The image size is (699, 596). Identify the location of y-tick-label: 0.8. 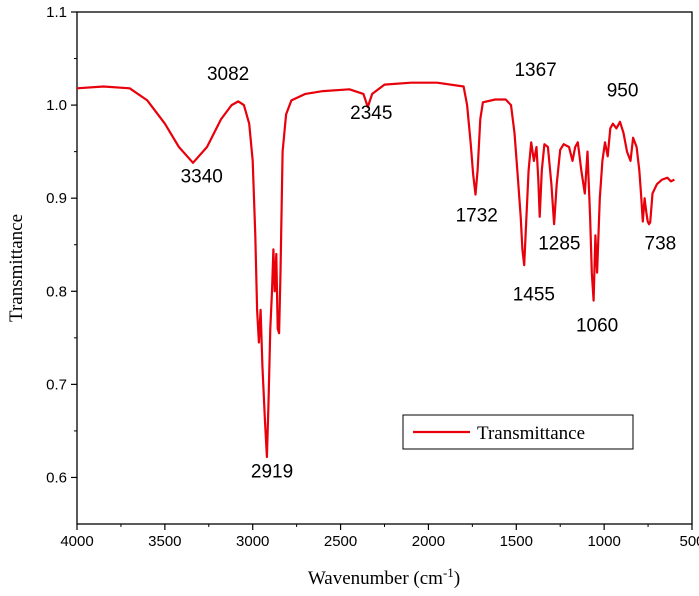
(56, 291).